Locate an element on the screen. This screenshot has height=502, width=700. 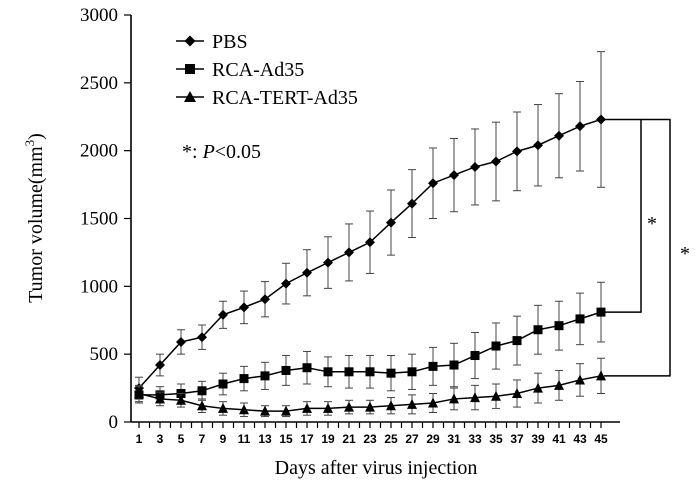
x-tick-label: 13 is located at coordinates (265, 439).